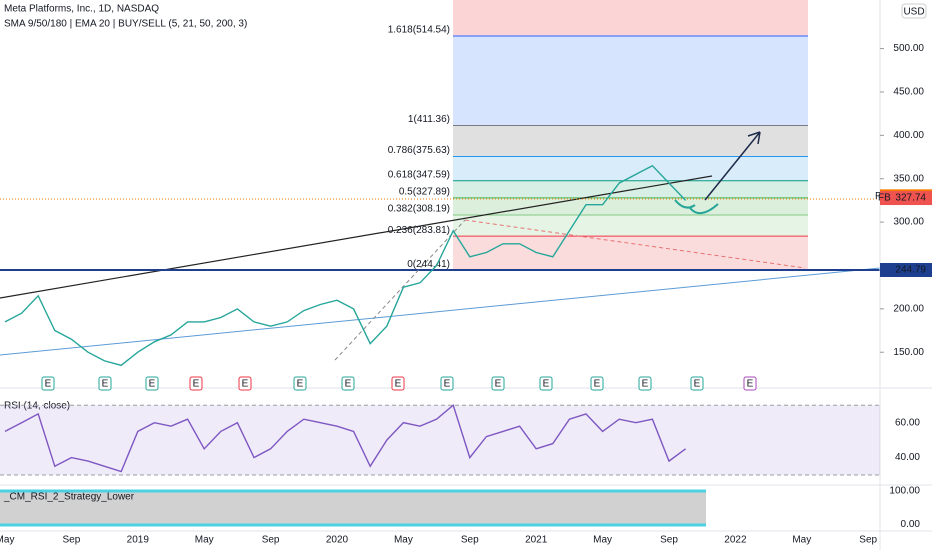  Describe the element at coordinates (696, 207) in the screenshot. I see `pattern-mark` at that location.